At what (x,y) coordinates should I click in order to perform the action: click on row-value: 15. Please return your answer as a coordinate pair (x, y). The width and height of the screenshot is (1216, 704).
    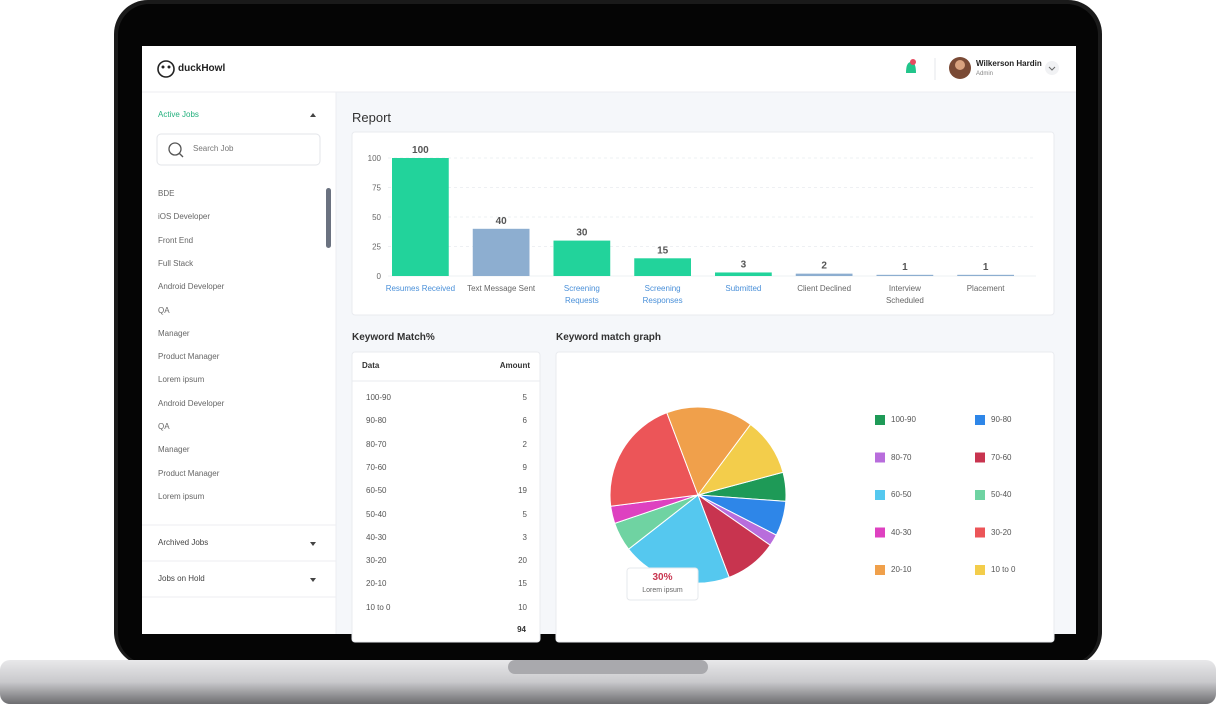
    Looking at the image, I should click on (522, 584).